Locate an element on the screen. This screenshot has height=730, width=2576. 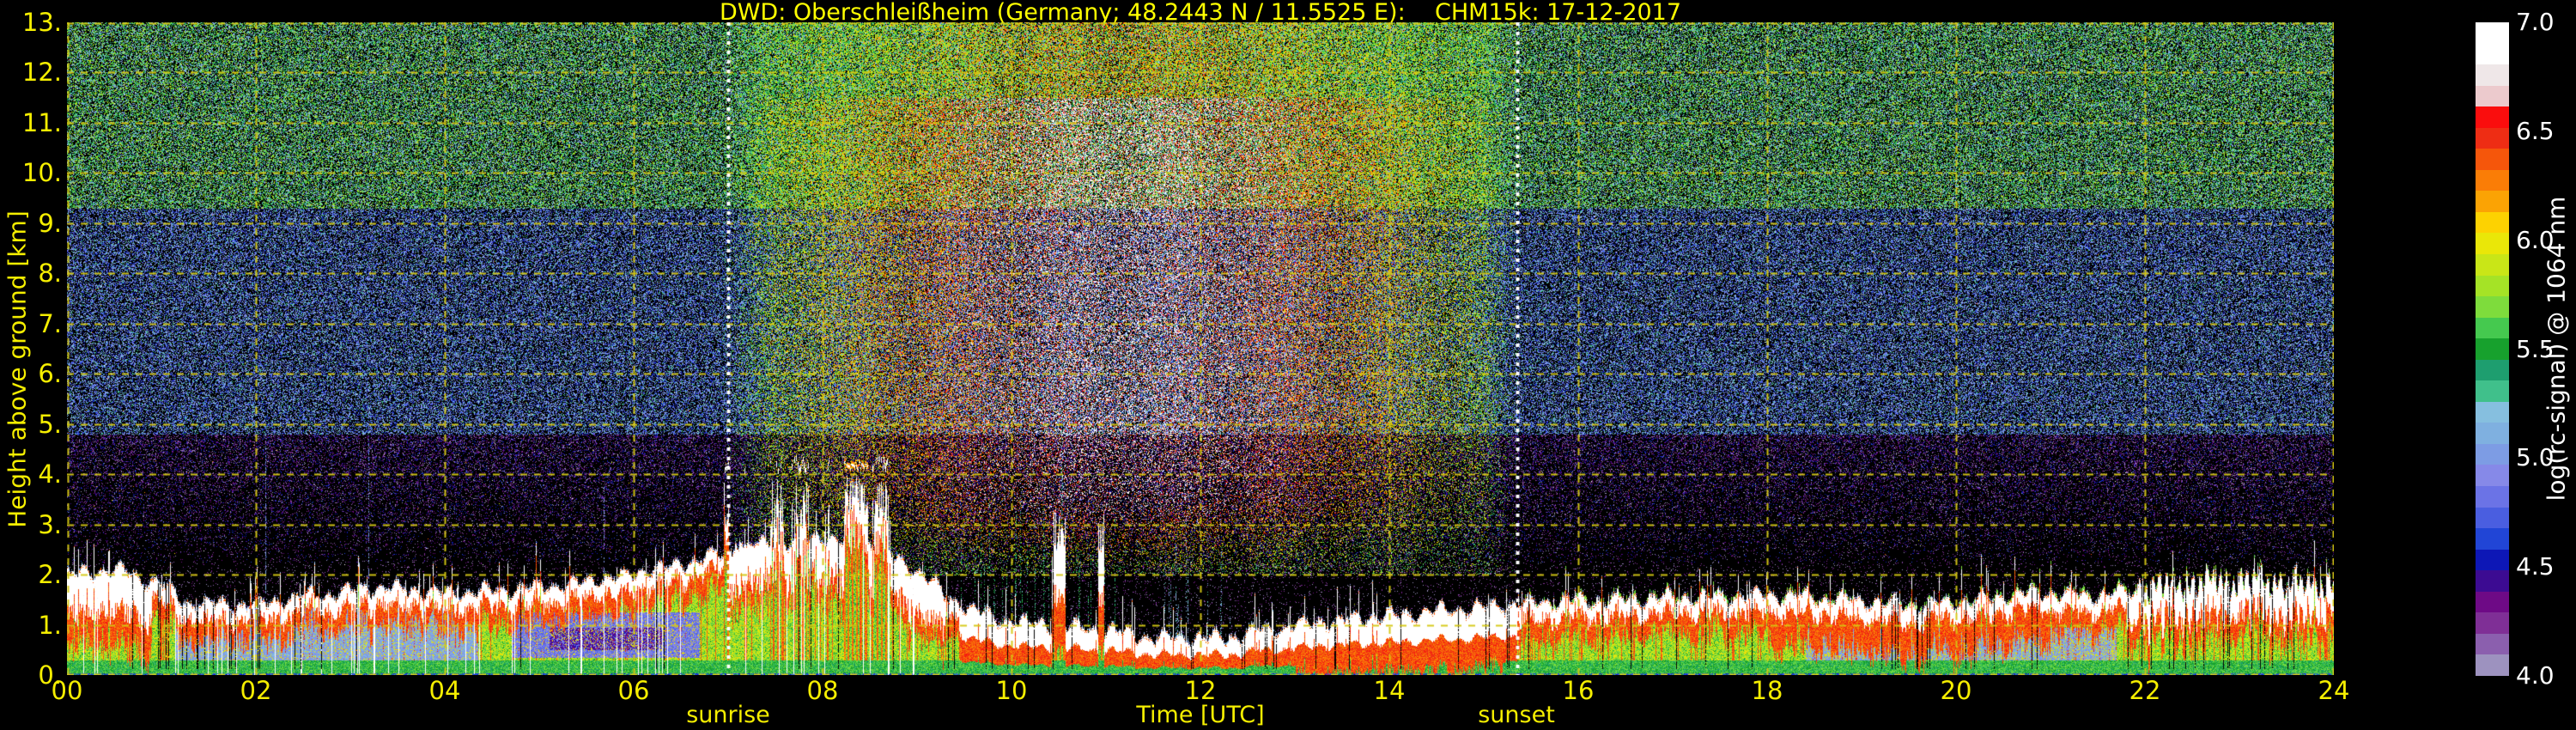
colorbar-tick-label: 6.5 is located at coordinates (2536, 130).